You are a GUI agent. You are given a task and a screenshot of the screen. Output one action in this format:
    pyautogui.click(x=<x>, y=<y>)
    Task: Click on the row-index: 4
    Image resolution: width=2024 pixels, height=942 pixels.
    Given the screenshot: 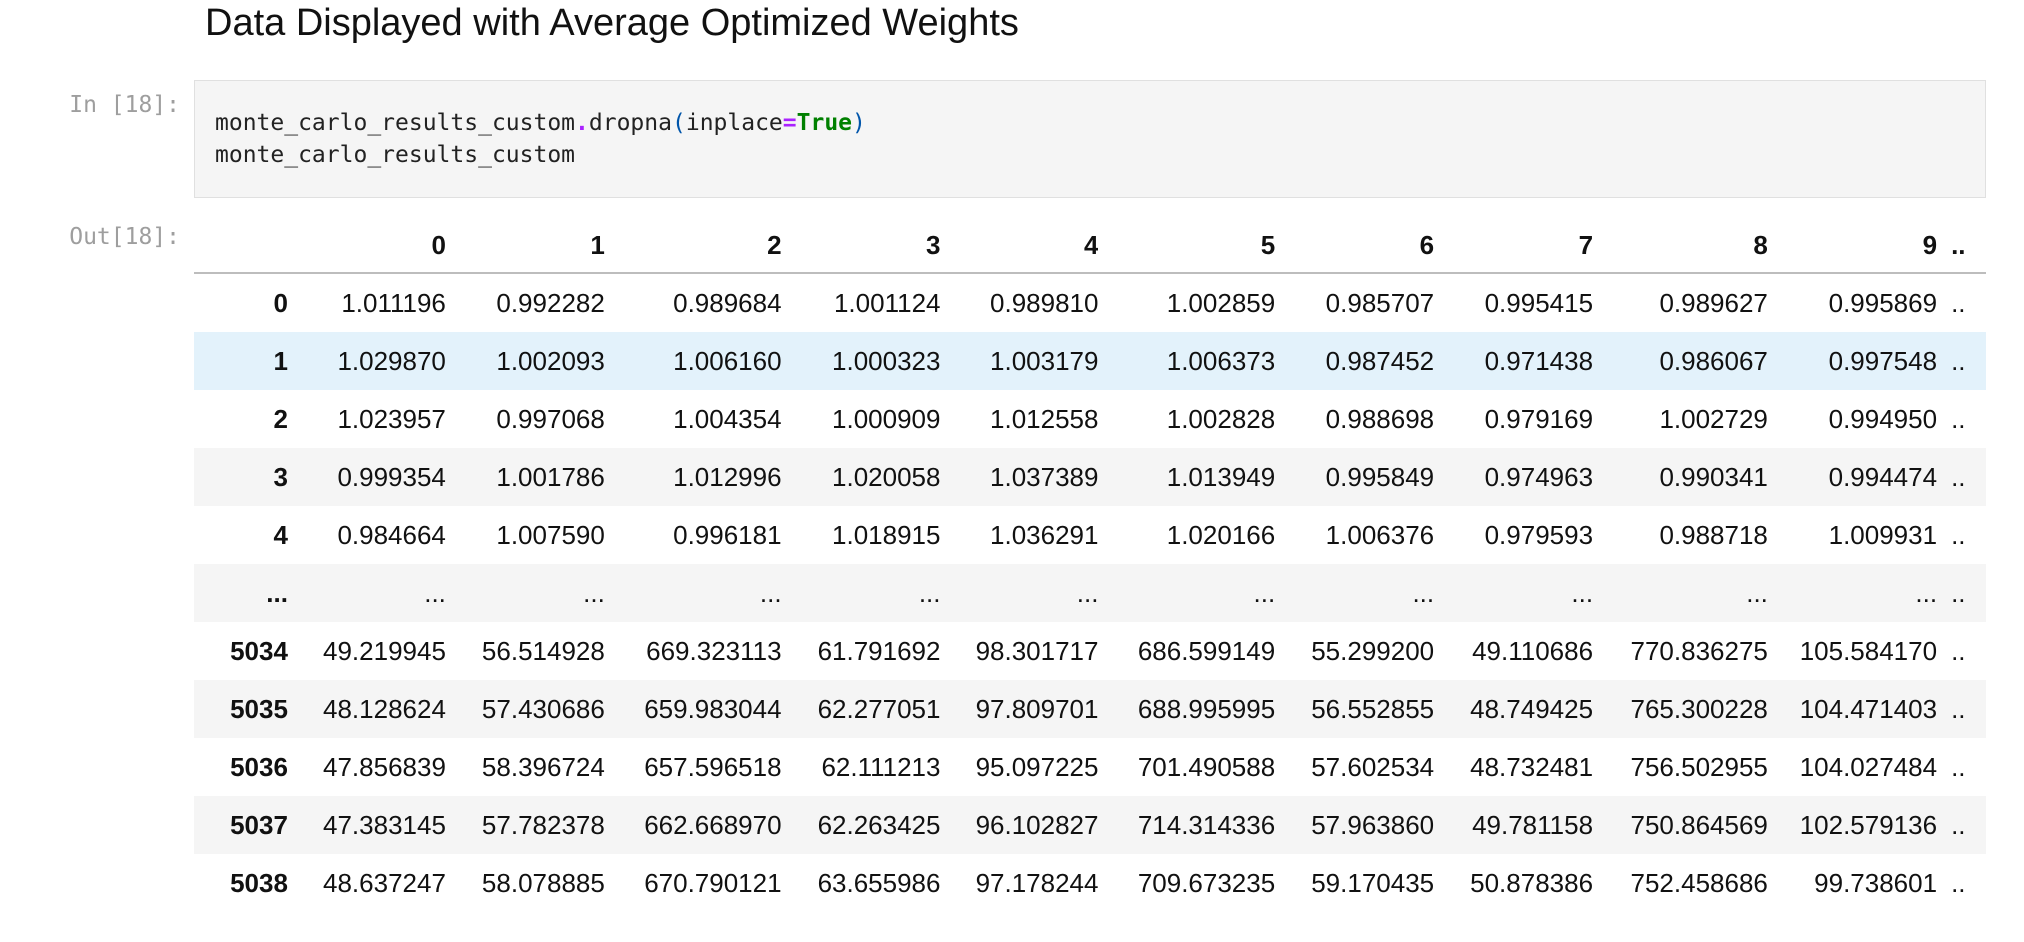 What is the action you would take?
    pyautogui.click(x=280, y=534)
    